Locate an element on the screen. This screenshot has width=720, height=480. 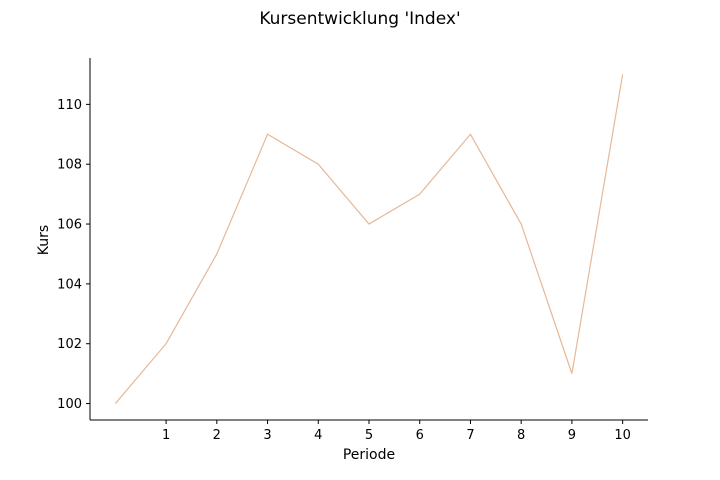
x-tick-label: 10 is located at coordinates (622, 435).